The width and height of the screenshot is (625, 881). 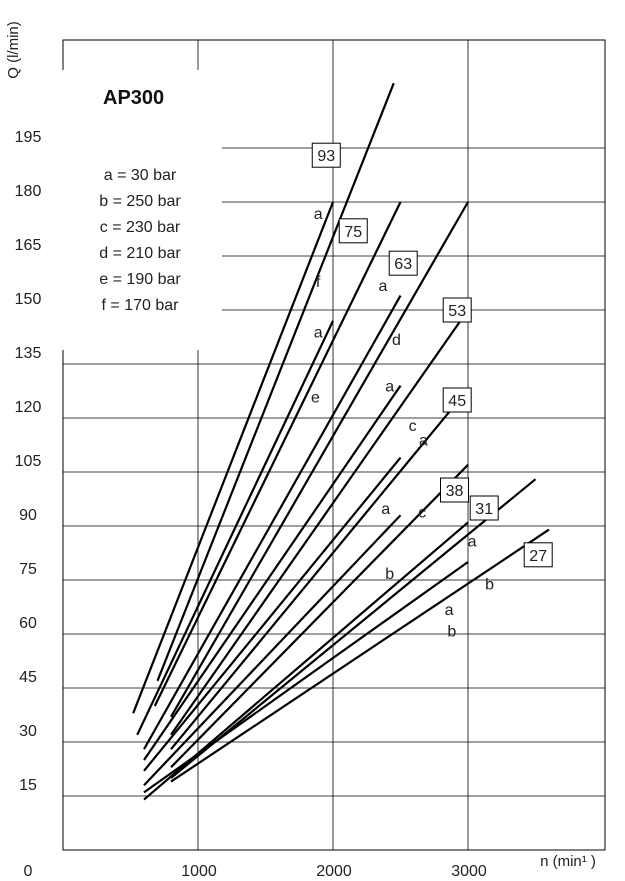 I want to click on model-tag: 31, so click(x=484, y=509).